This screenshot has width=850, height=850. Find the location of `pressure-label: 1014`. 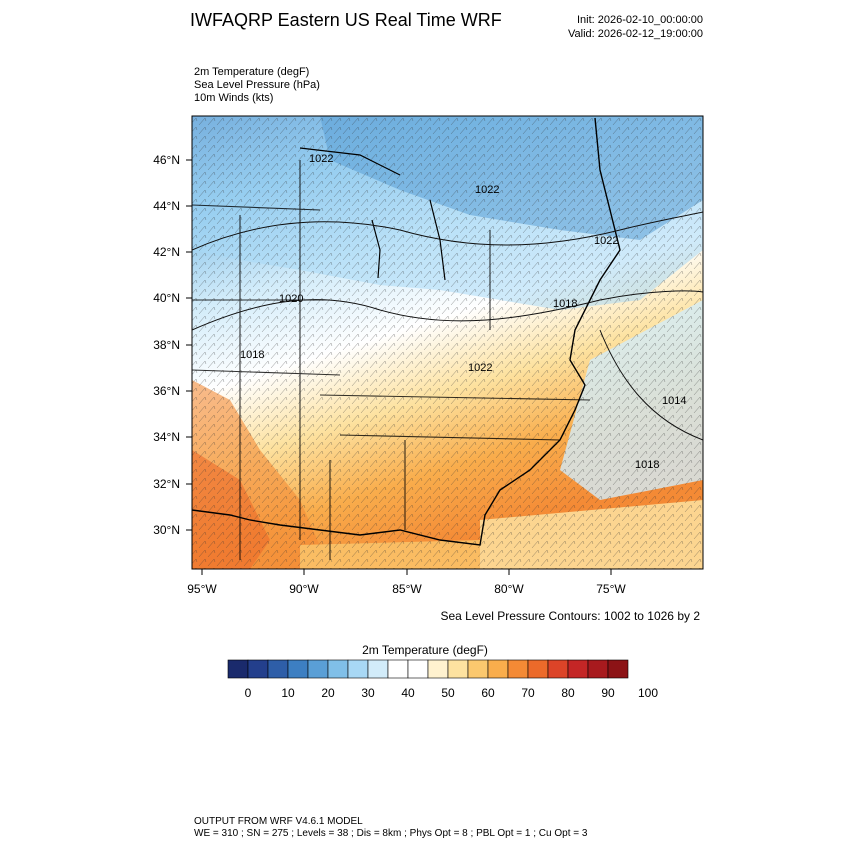

pressure-label: 1014 is located at coordinates (674, 401).